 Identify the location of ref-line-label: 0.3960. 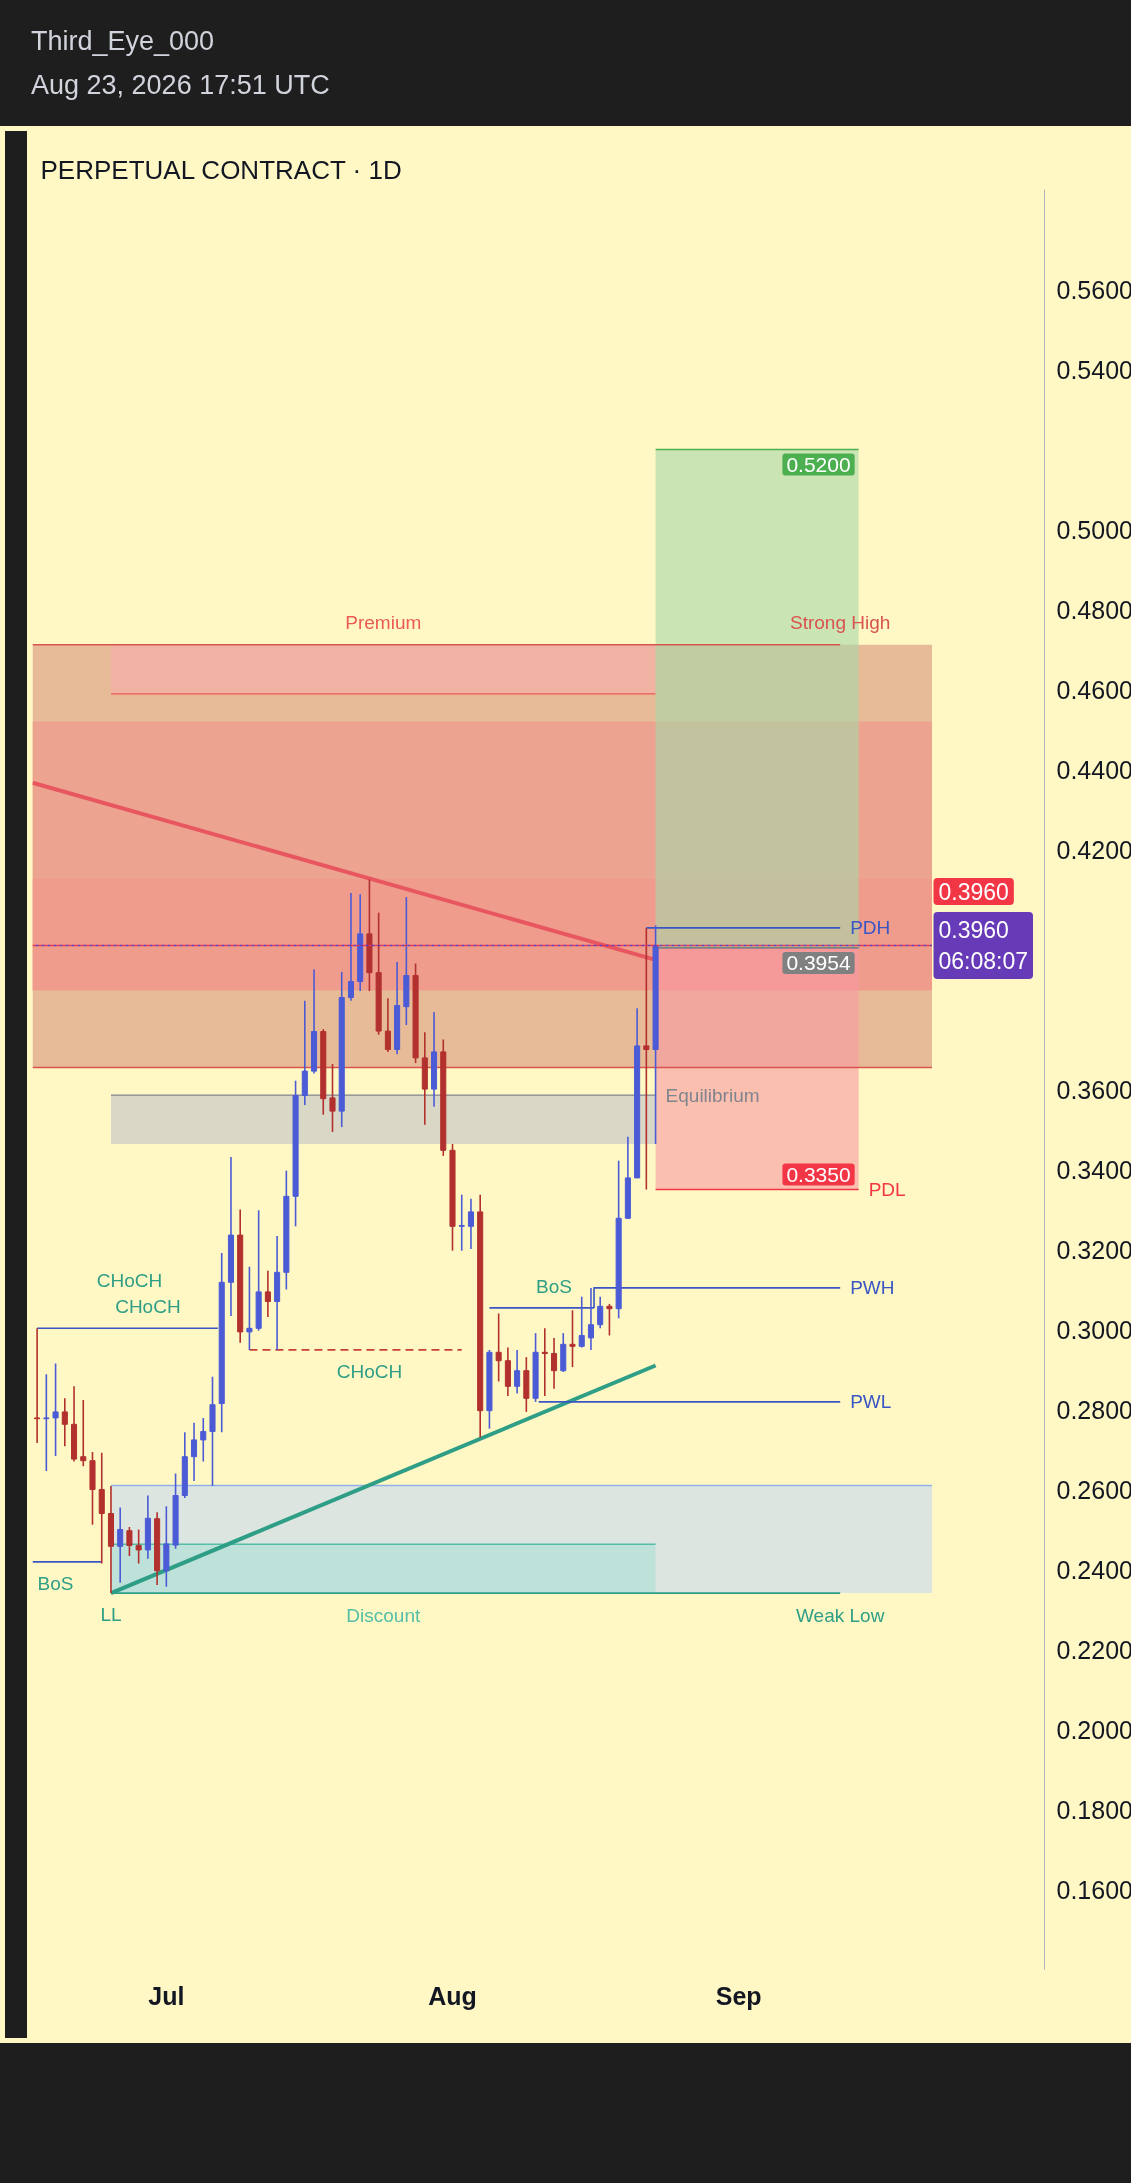
(973, 892).